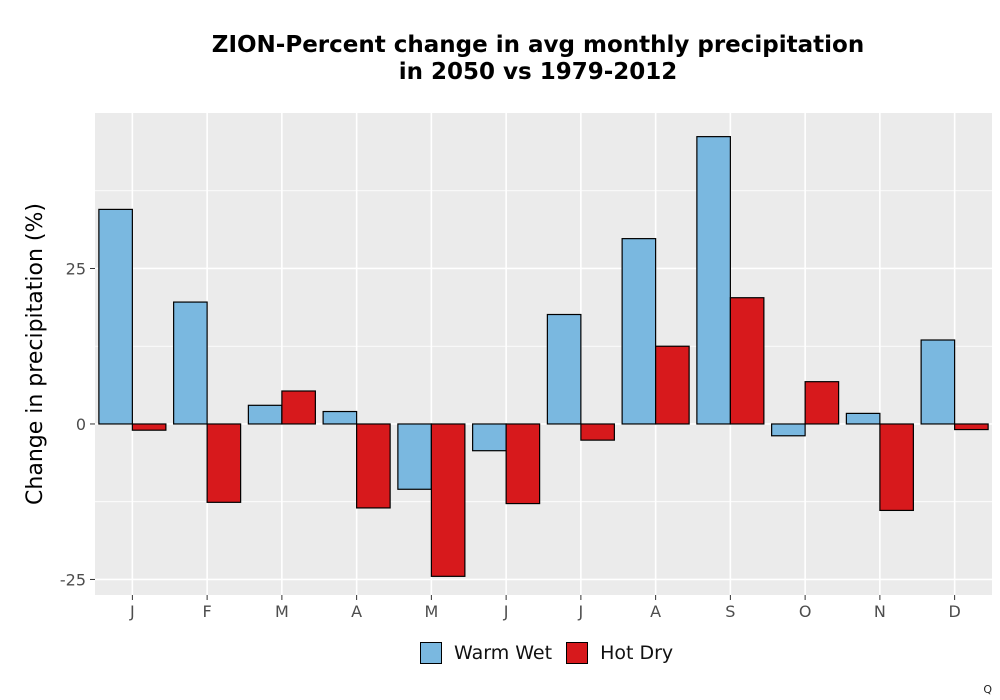 The height and width of the screenshot is (700, 1000). Describe the element at coordinates (805, 611) in the screenshot. I see `x-tick-label: O` at that location.